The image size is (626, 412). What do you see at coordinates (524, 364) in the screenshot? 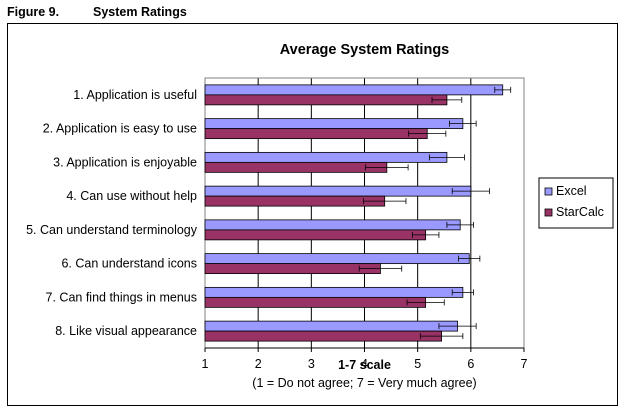
I see `x-tick-label: 7` at bounding box center [524, 364].